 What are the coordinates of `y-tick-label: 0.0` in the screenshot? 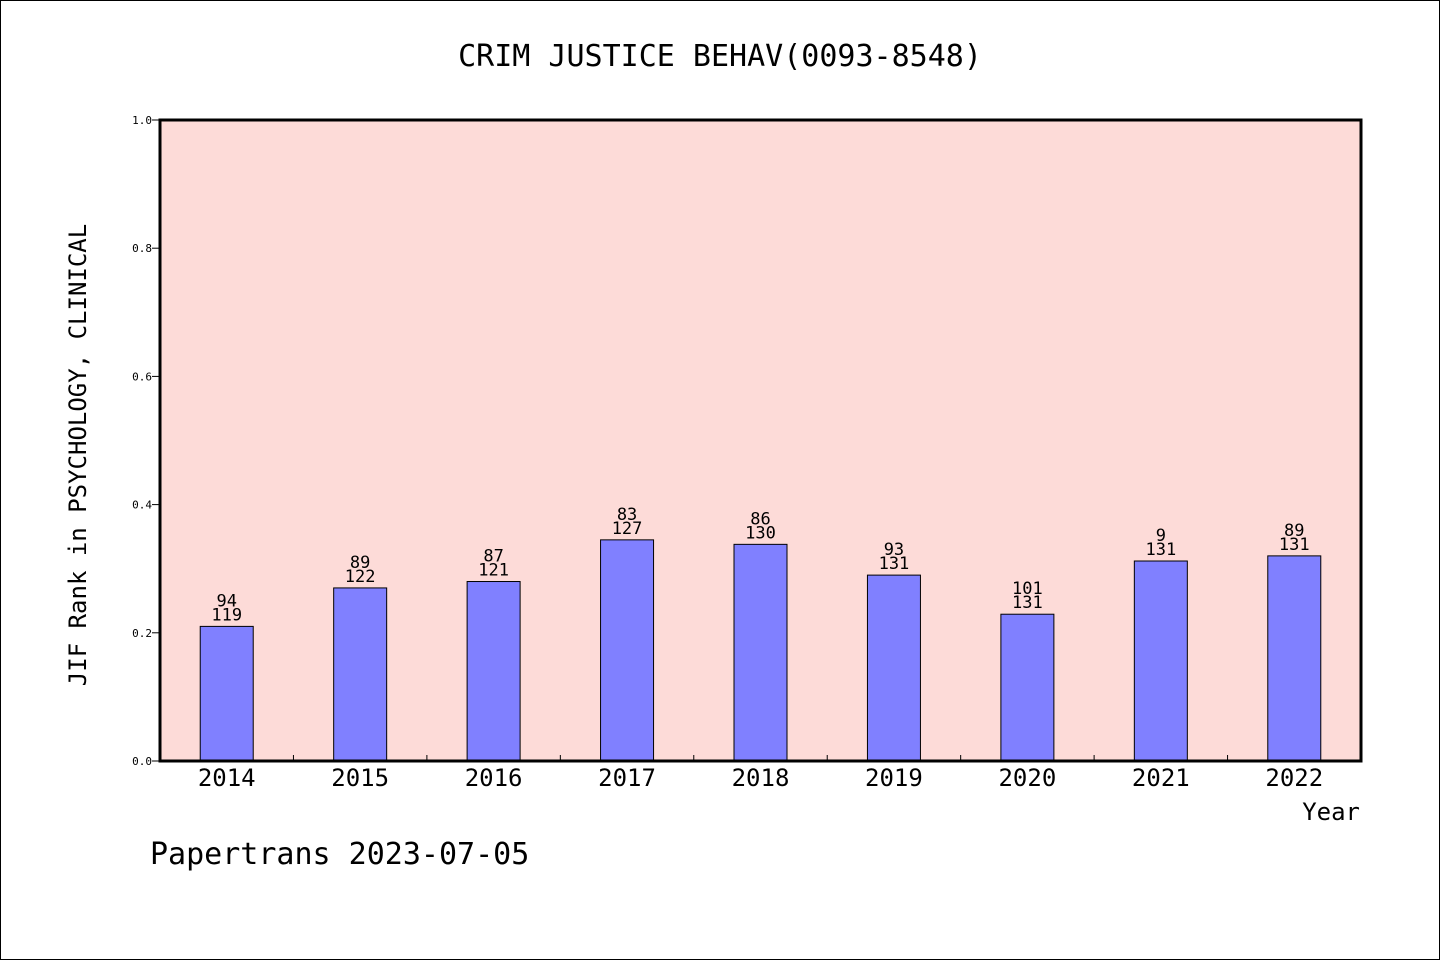 It's located at (142, 761).